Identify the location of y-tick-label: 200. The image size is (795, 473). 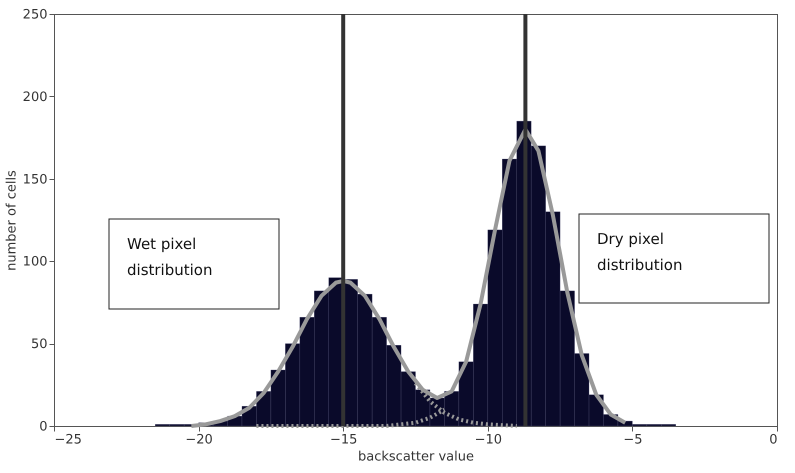
(35, 97).